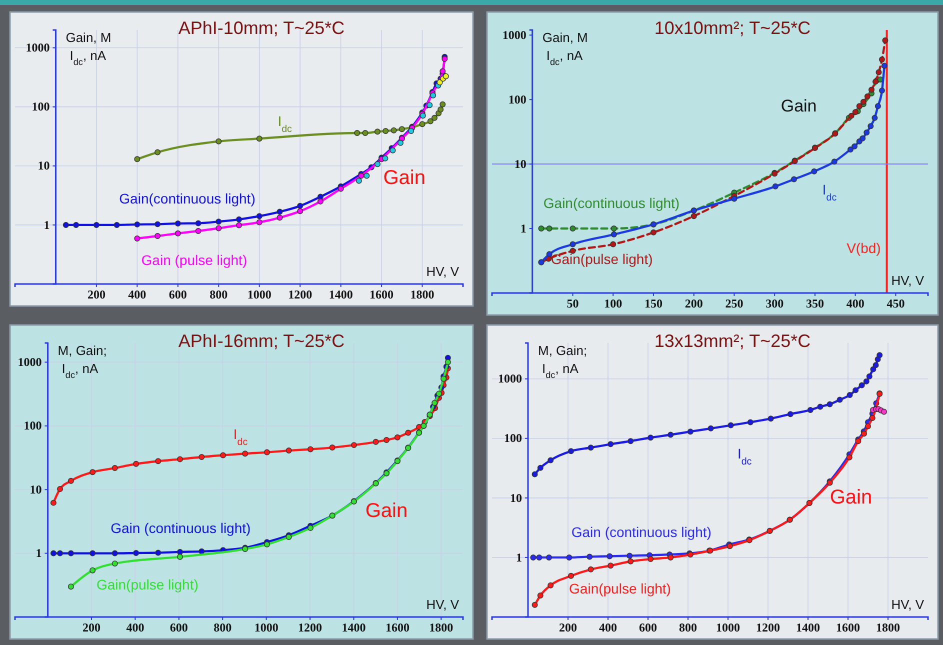 The image size is (943, 645). I want to click on x-tick-label: 250, so click(734, 303).